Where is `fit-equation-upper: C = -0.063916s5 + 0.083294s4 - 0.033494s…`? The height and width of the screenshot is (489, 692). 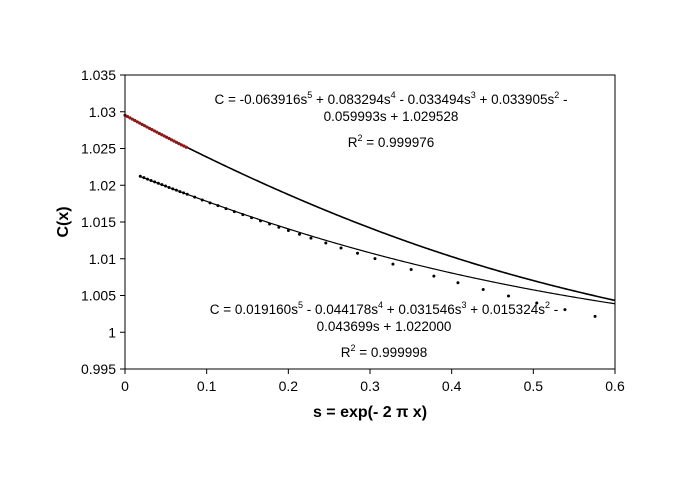
fit-equation-upper: C = -0.063916s5 + 0.083294s4 - 0.033494s… is located at coordinates (391, 120).